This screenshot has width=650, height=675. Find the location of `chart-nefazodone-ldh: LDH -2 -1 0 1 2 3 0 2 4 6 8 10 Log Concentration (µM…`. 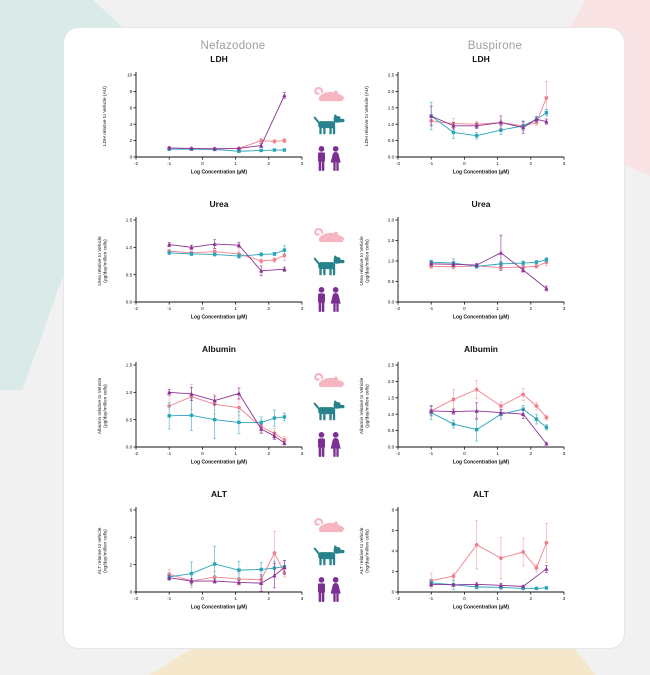

chart-nefazodone-ldh: LDH -2 -1 0 1 2 3 0 2 4 6 8 10 Log Concentration (µM… is located at coordinates (203, 120).